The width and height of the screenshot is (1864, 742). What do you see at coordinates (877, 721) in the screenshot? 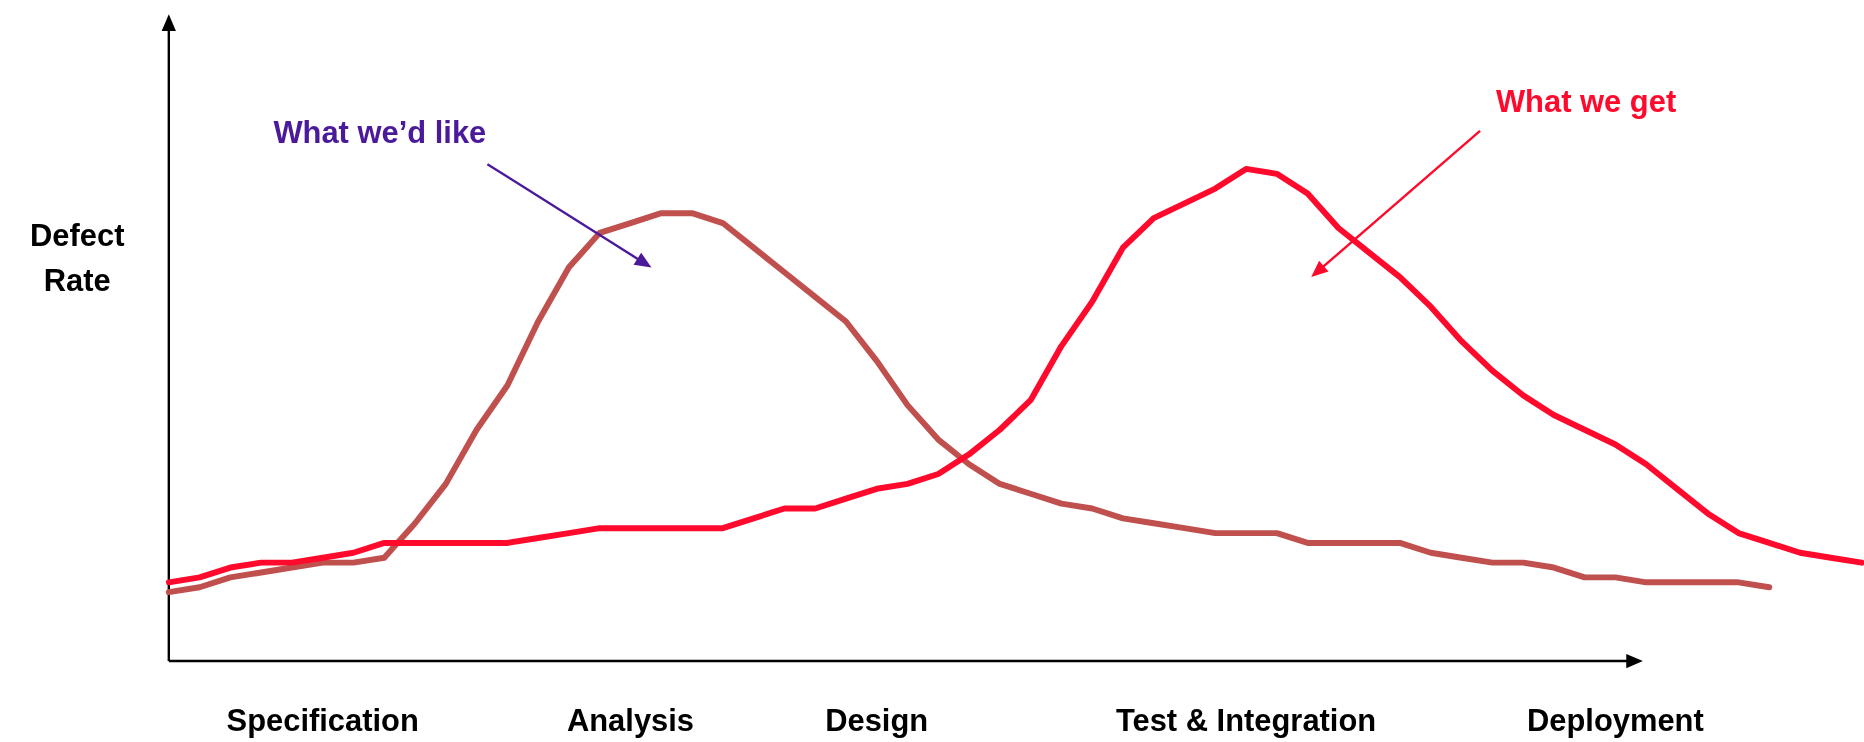
I see `x-tick-label: Design` at bounding box center [877, 721].